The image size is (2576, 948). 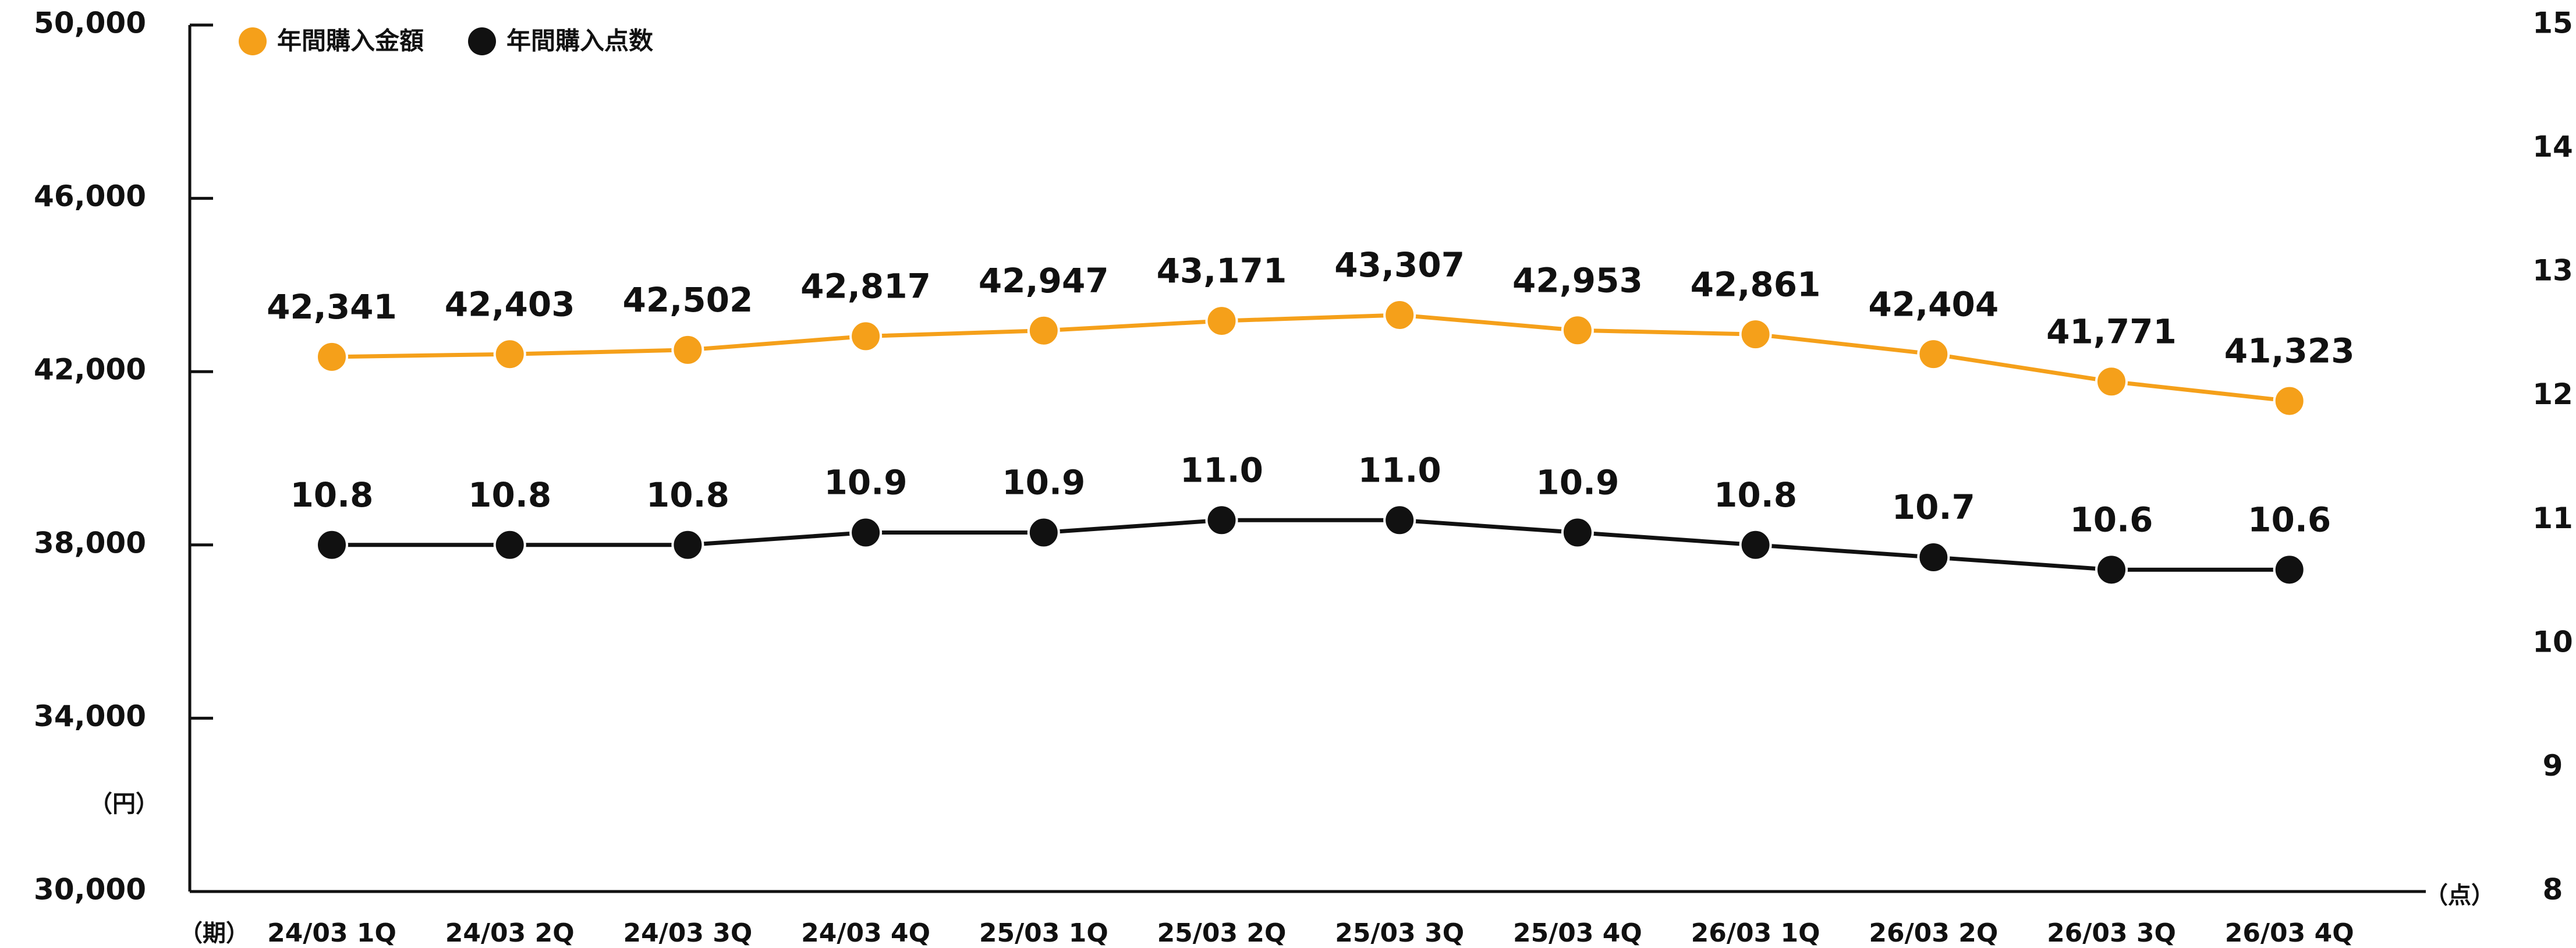 What do you see at coordinates (90, 23) in the screenshot?
I see `y-tick-label: 50,000` at bounding box center [90, 23].